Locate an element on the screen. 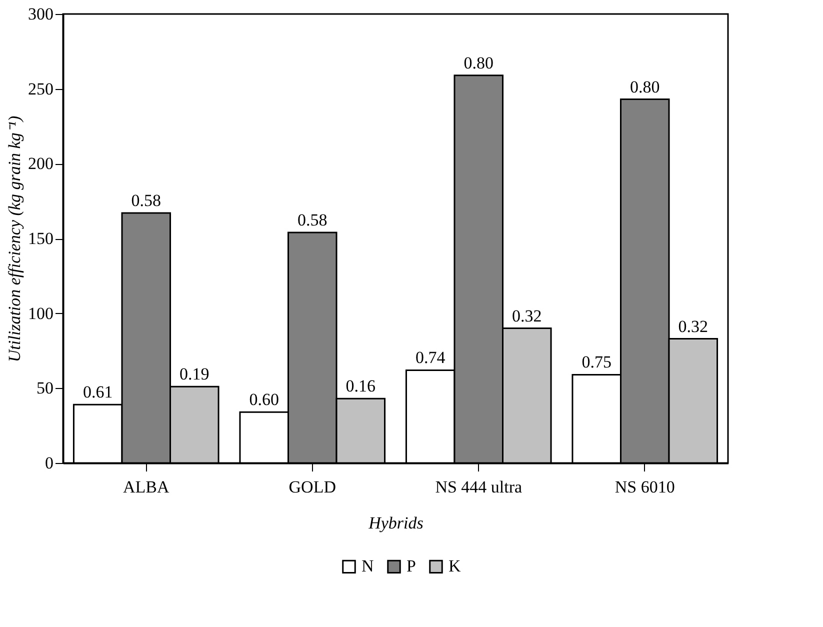 The width and height of the screenshot is (823, 627). y-tick-label: 0 is located at coordinates (49, 463).